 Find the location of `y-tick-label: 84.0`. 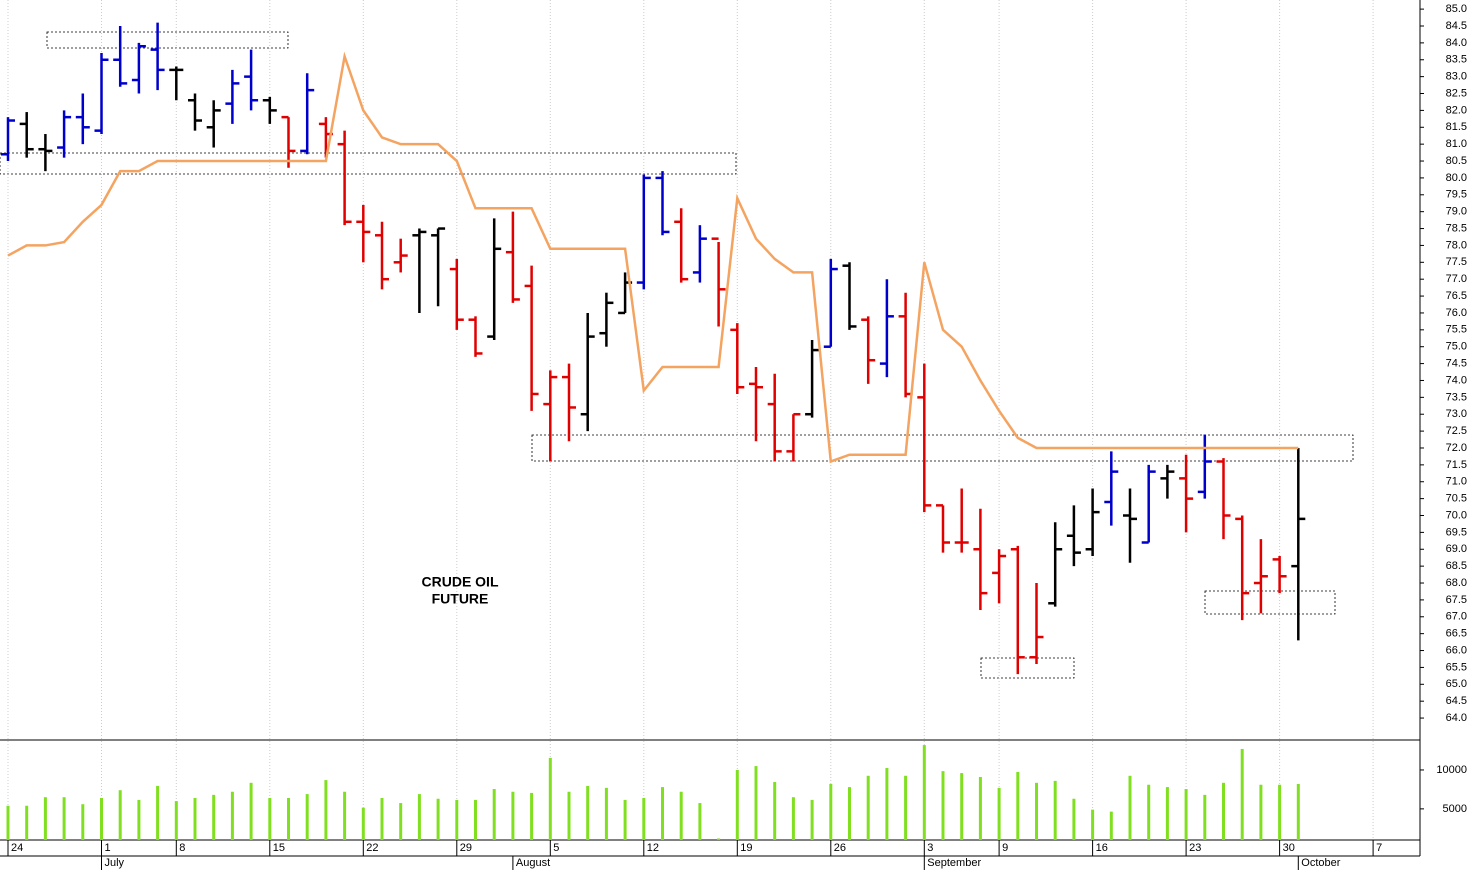

y-tick-label: 84.0 is located at coordinates (1456, 43).